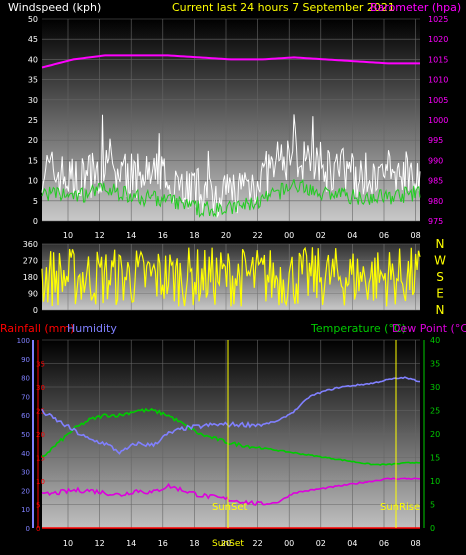 This screenshot has width=466, height=555. What do you see at coordinates (384, 235) in the screenshot?
I see `wind-x-tick: 06` at bounding box center [384, 235].